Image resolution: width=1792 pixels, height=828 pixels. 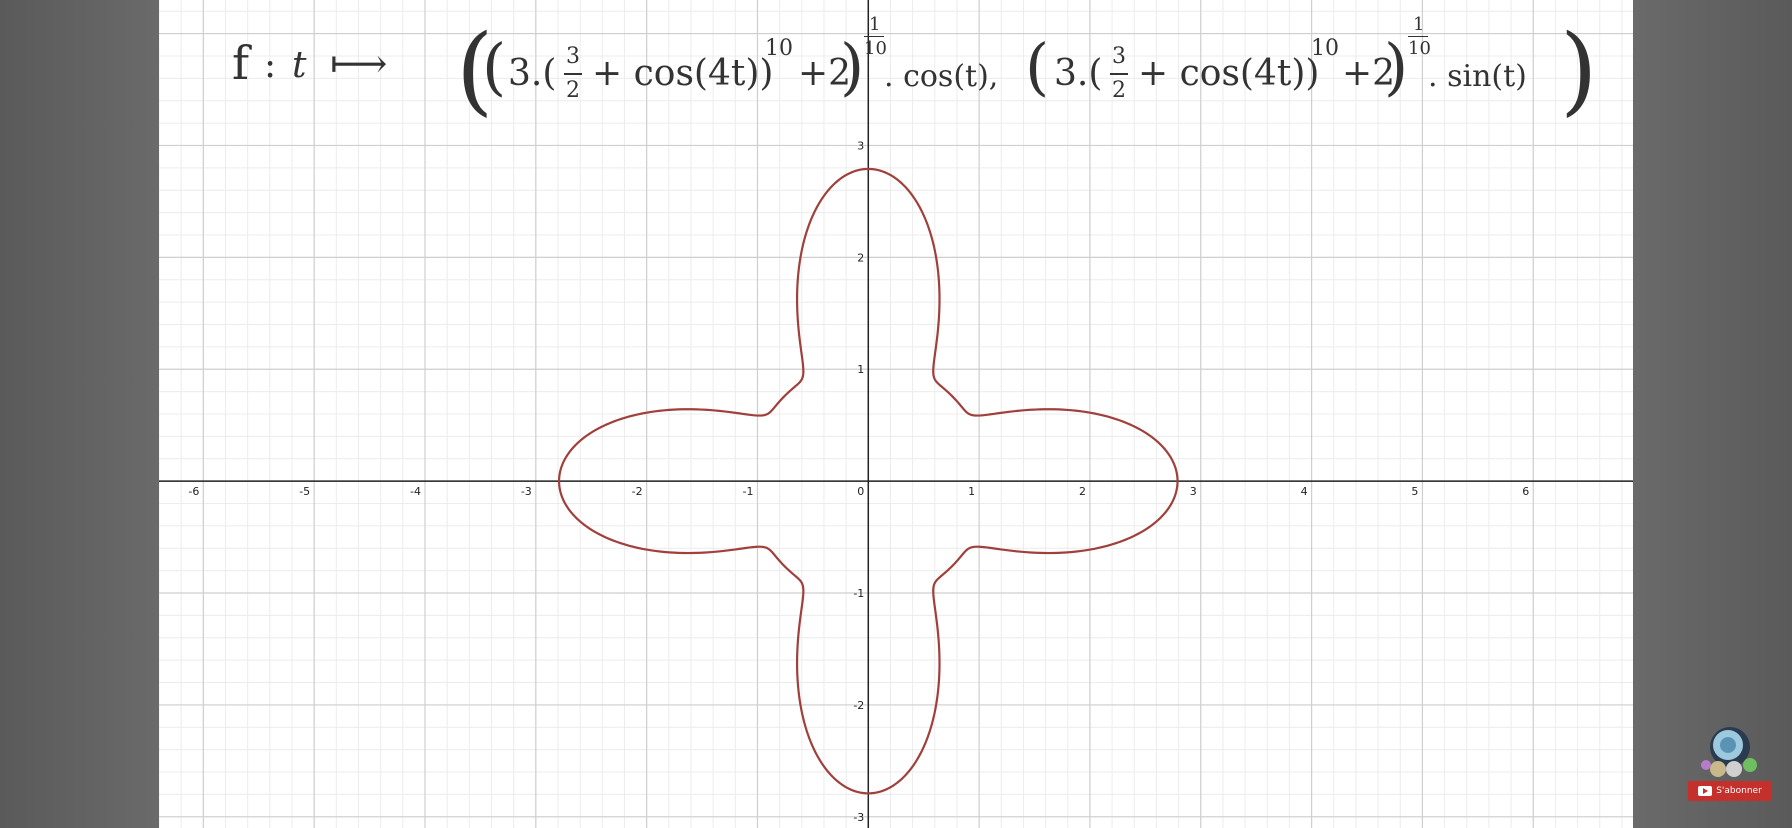 I want to click on formula-paren-2a: (, so click(x=1037, y=66).